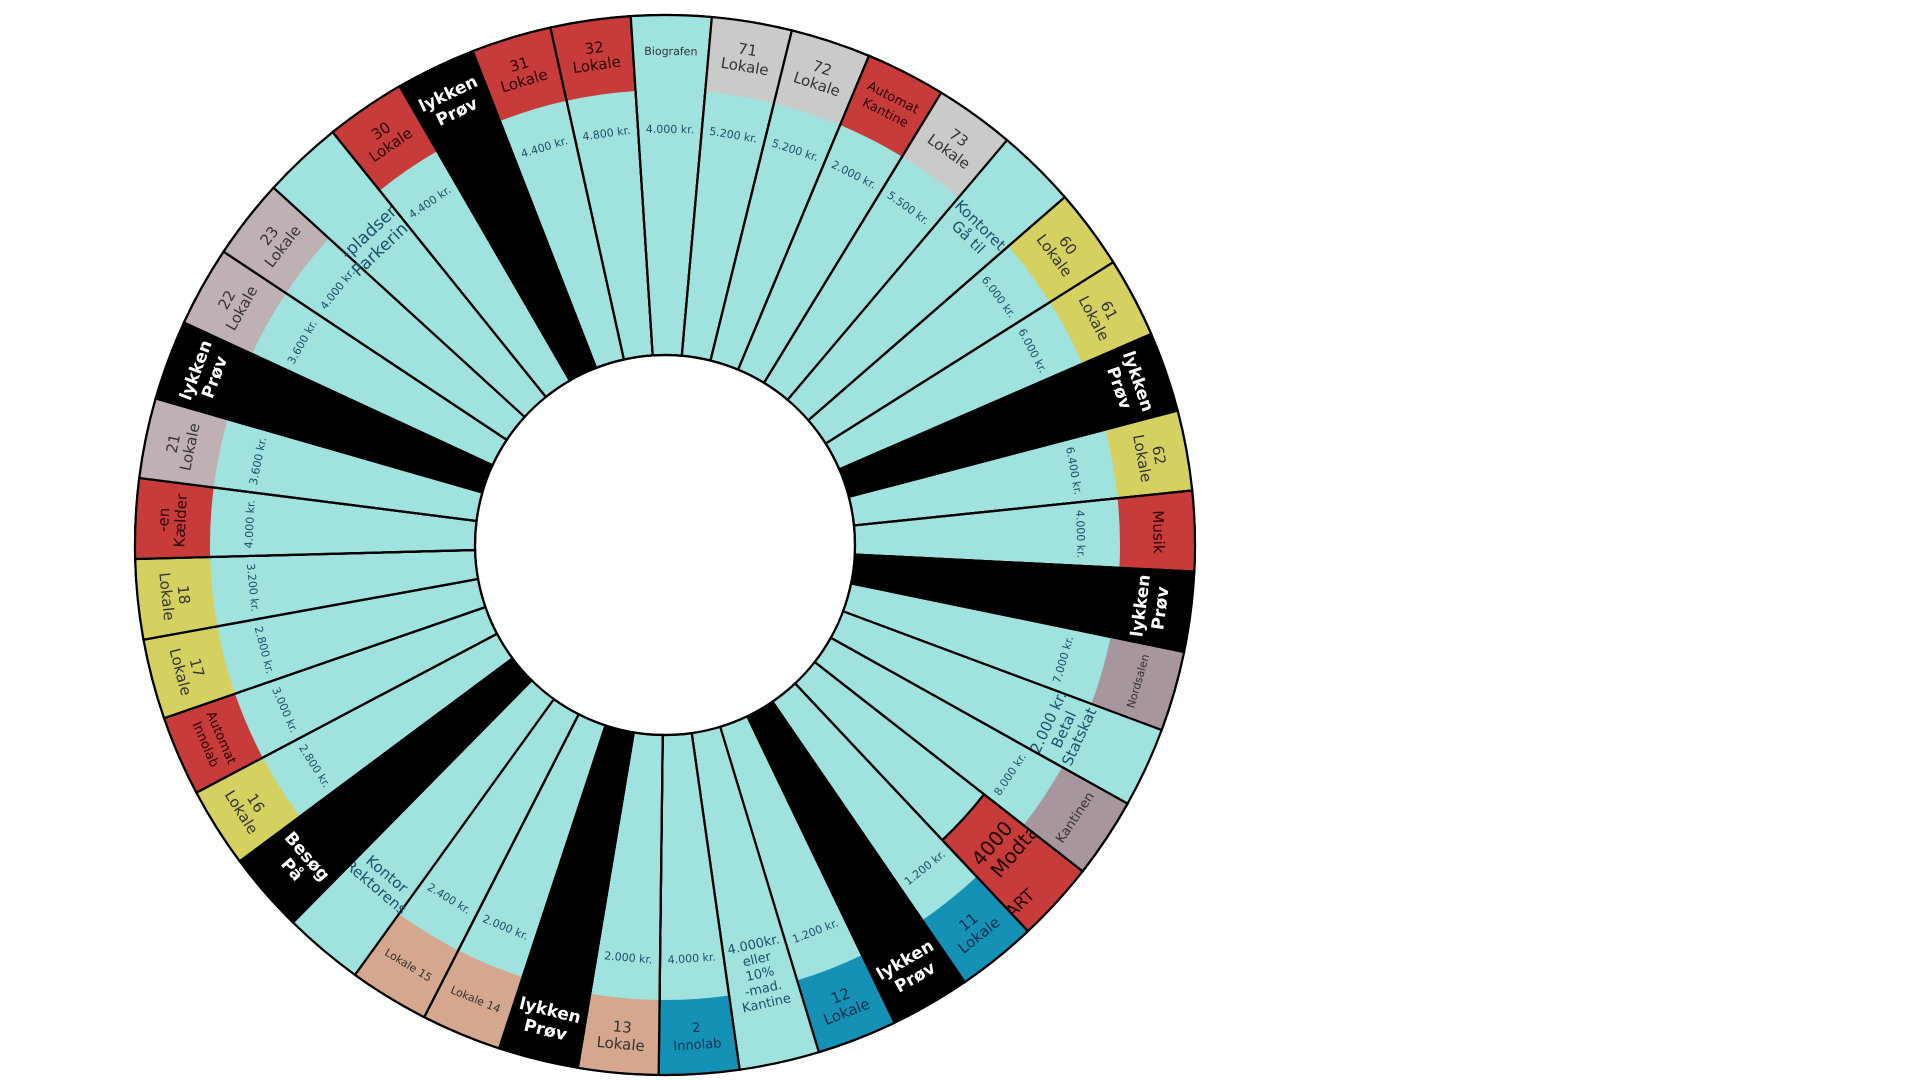 This screenshot has height=1080, width=1920. I want to click on property-price: 2.000 kr., so click(628, 957).